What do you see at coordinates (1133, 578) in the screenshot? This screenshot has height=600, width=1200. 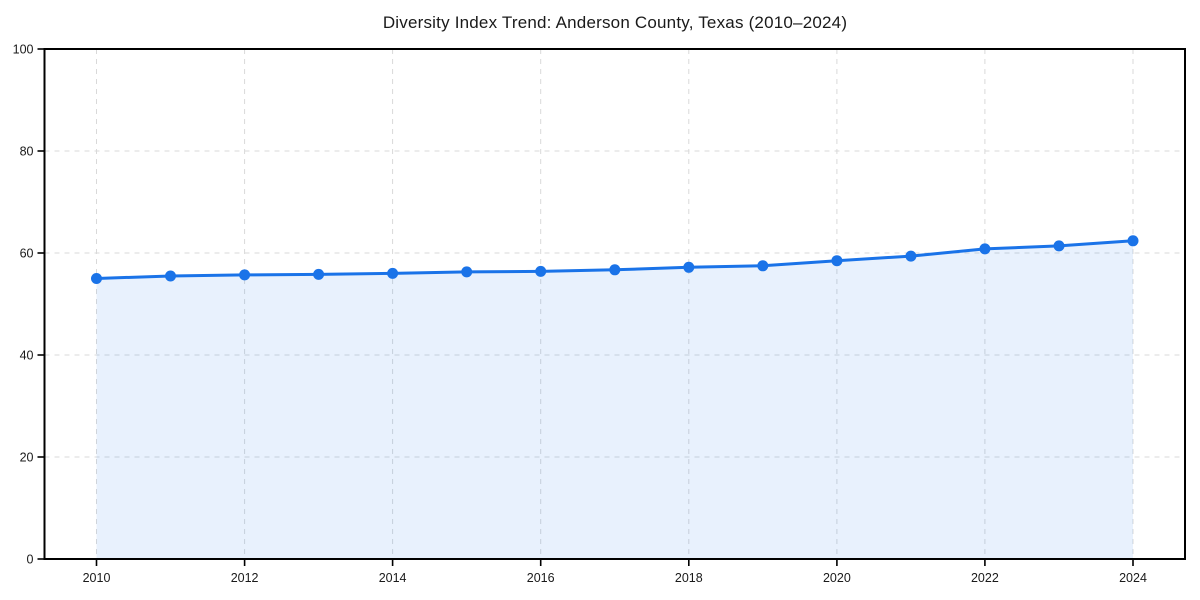 I see `x-tick-label: 2024` at bounding box center [1133, 578].